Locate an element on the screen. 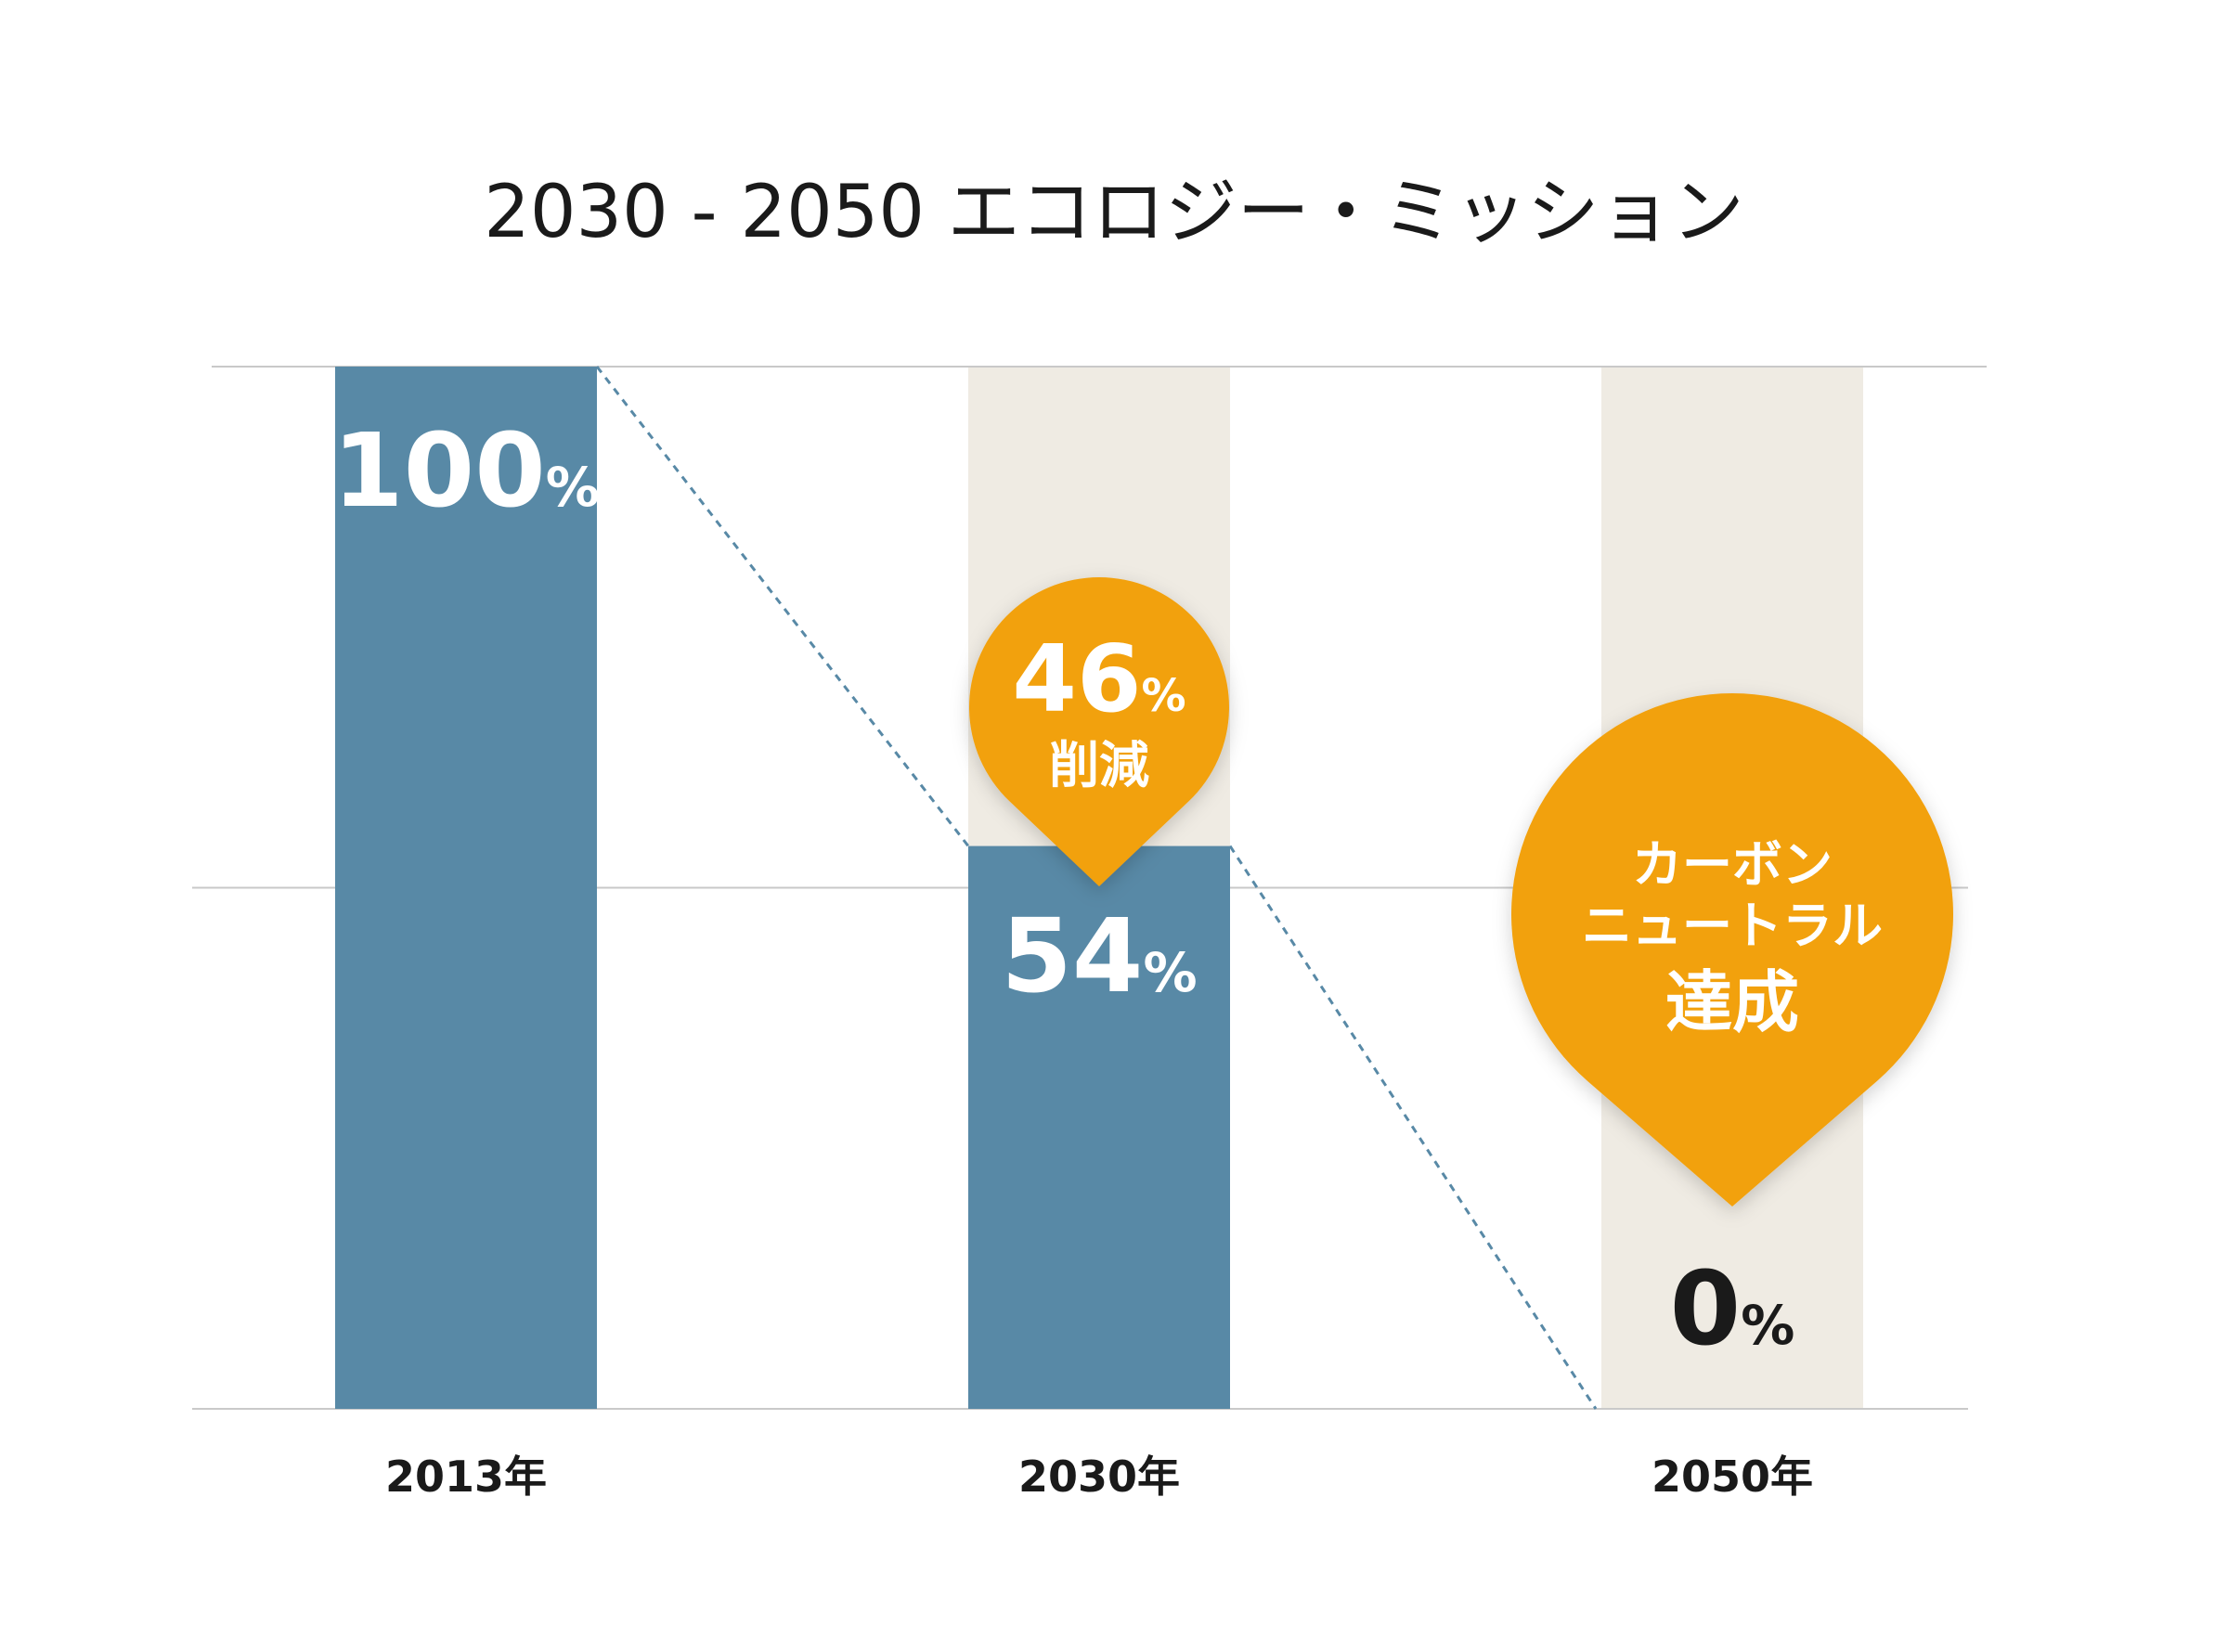 Image resolution: width=2228 pixels, height=1652 pixels. category-label-2: 2050年 is located at coordinates (1732, 1477).